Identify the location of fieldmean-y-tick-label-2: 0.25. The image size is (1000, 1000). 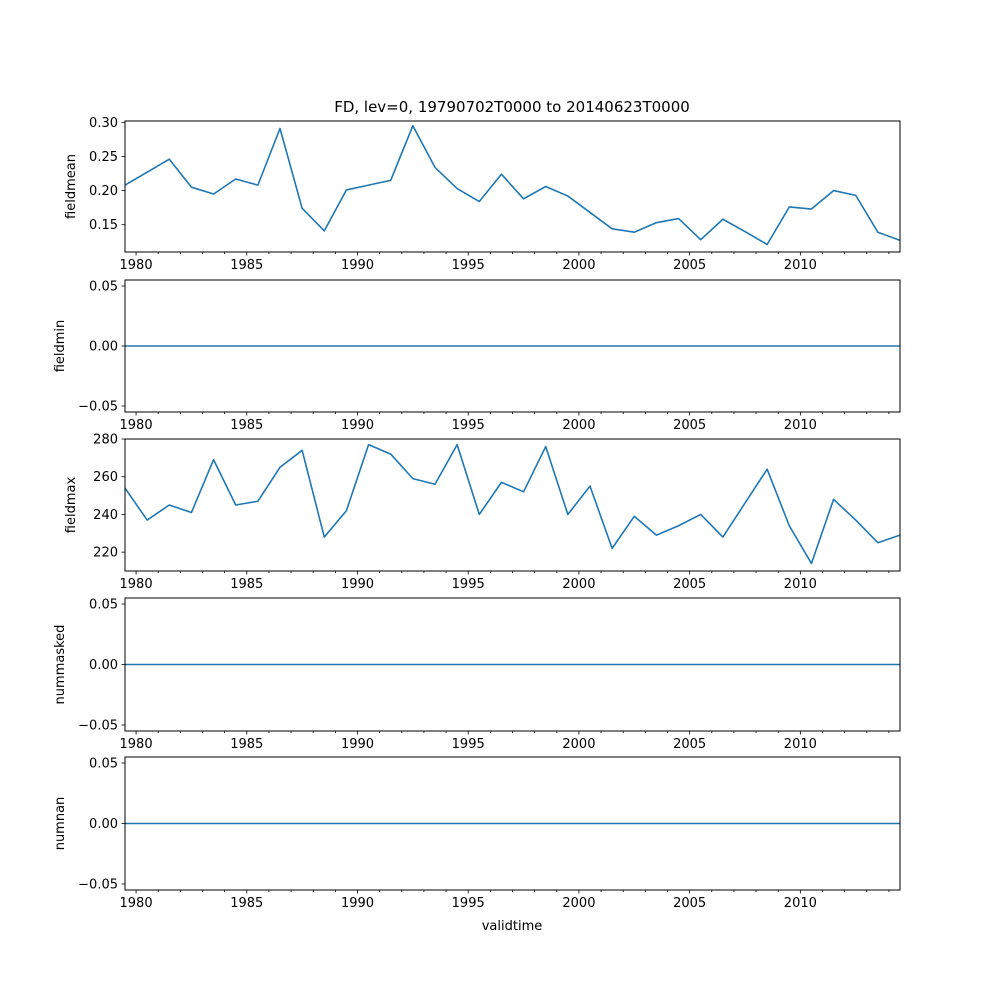
(103, 157).